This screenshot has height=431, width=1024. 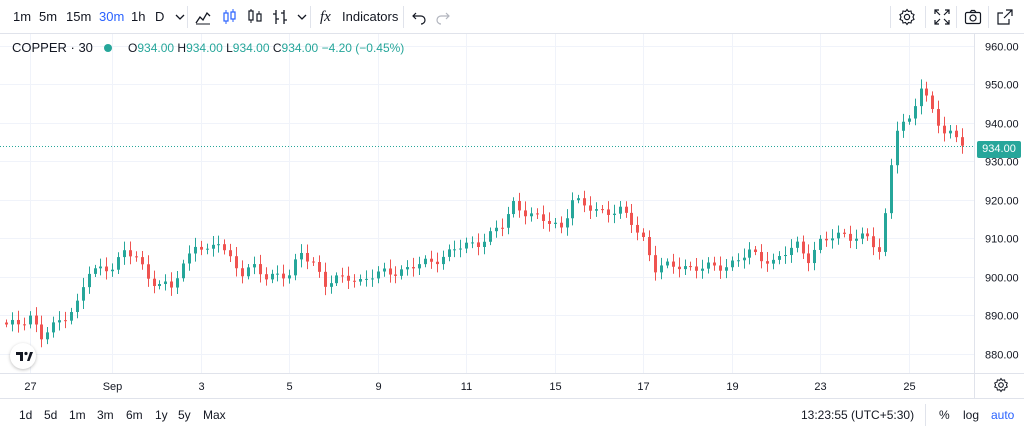 What do you see at coordinates (944, 415) in the screenshot?
I see `percent-toggle: %` at bounding box center [944, 415].